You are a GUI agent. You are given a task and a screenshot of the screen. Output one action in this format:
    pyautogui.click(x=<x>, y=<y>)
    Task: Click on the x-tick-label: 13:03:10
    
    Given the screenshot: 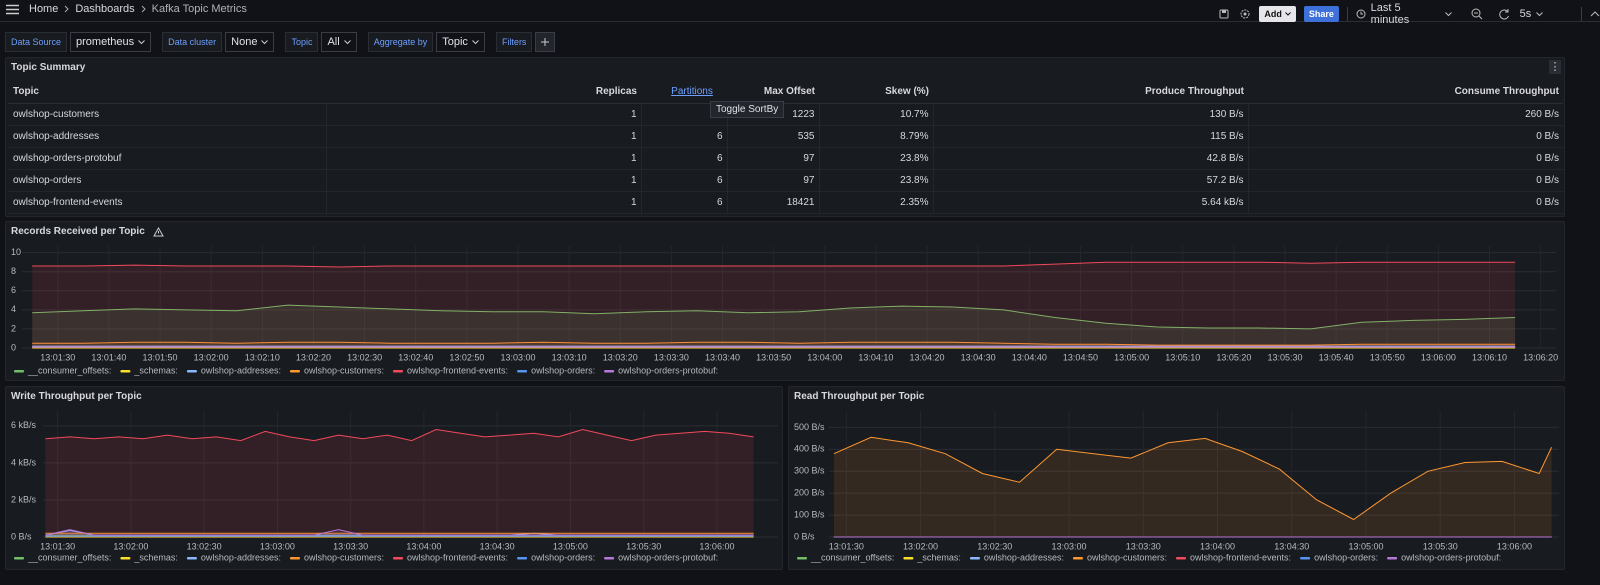 What is the action you would take?
    pyautogui.click(x=569, y=357)
    